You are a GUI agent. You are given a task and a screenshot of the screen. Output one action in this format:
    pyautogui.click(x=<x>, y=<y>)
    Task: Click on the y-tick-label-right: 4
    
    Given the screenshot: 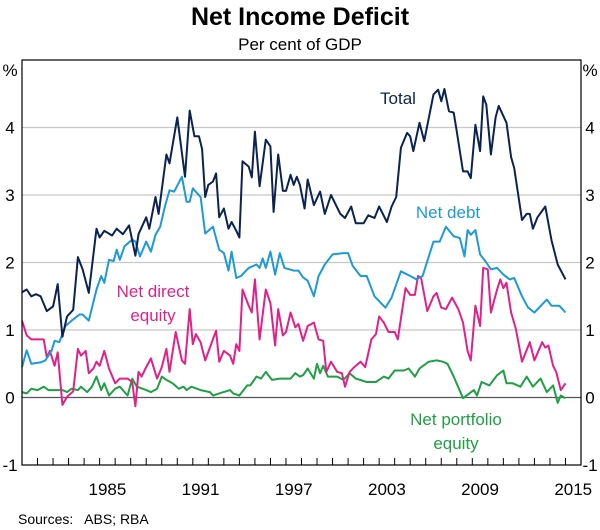 What is the action you would take?
    pyautogui.click(x=589, y=128)
    